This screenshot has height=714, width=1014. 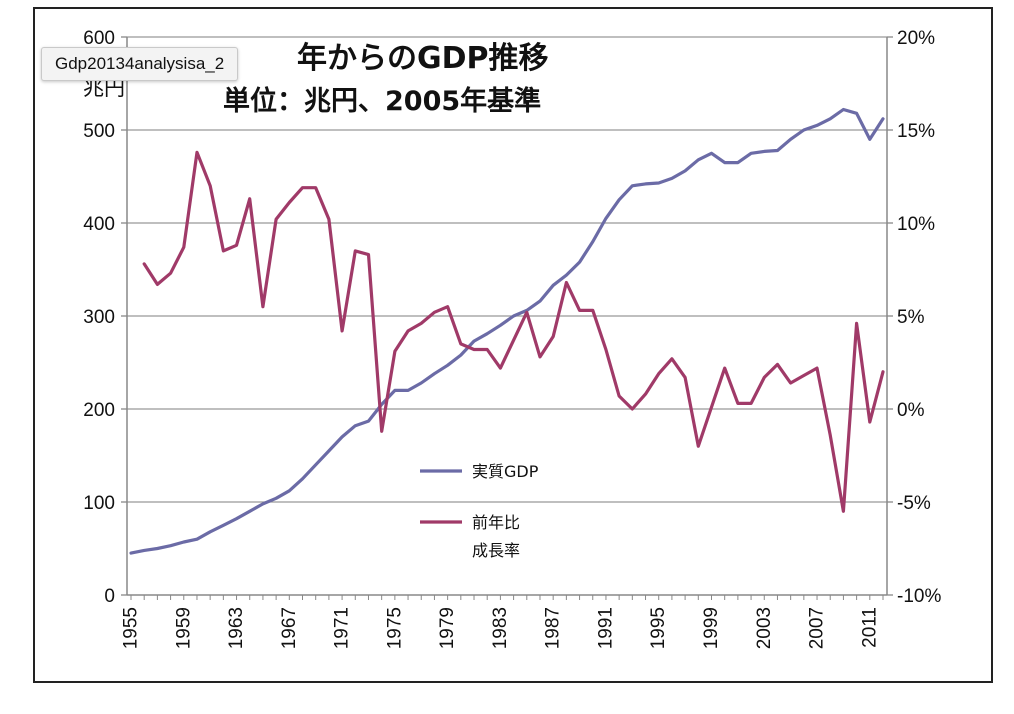 What do you see at coordinates (99, 224) in the screenshot?
I see `left-tick-label: 400` at bounding box center [99, 224].